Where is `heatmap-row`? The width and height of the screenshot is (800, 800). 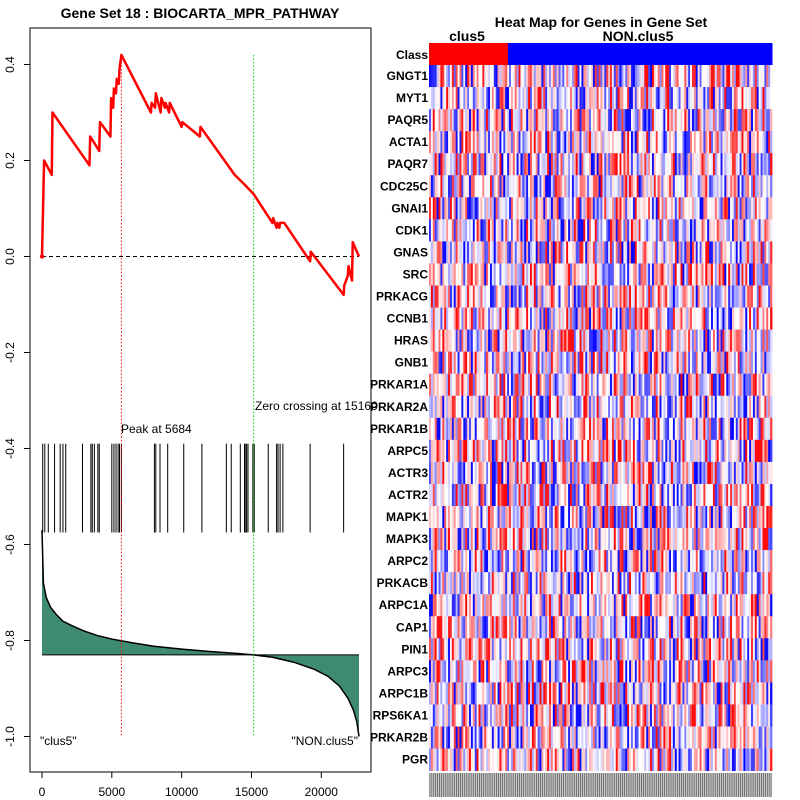 heatmap-row is located at coordinates (601, 230).